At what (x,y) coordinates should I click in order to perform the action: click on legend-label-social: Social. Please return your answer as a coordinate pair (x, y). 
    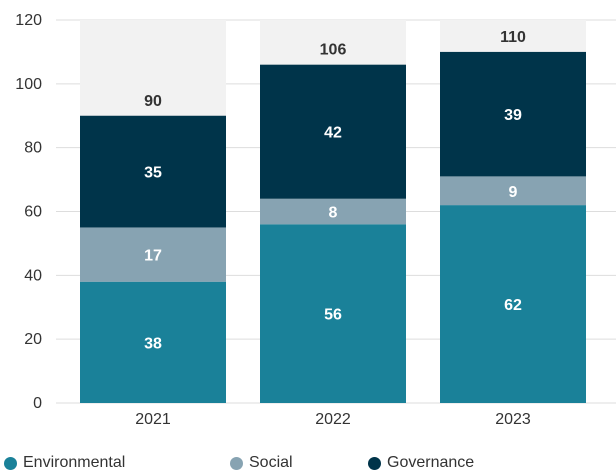
    Looking at the image, I should click on (271, 462).